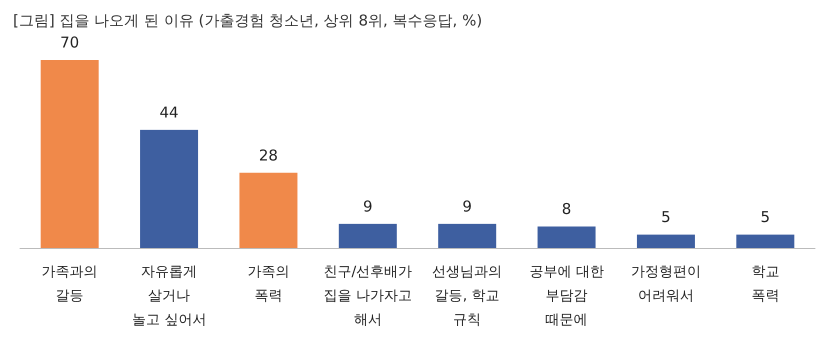  What do you see at coordinates (665, 284) in the screenshot?
I see `x-tick-label: 가정형편이 어려워서` at bounding box center [665, 284].